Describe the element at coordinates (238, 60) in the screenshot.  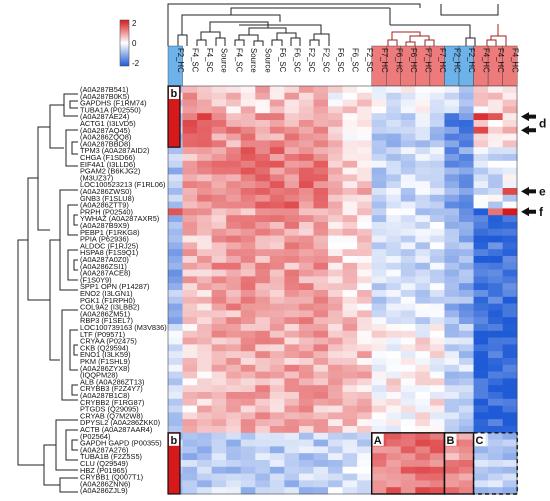
I see `column-label: F4_SC` at that location.